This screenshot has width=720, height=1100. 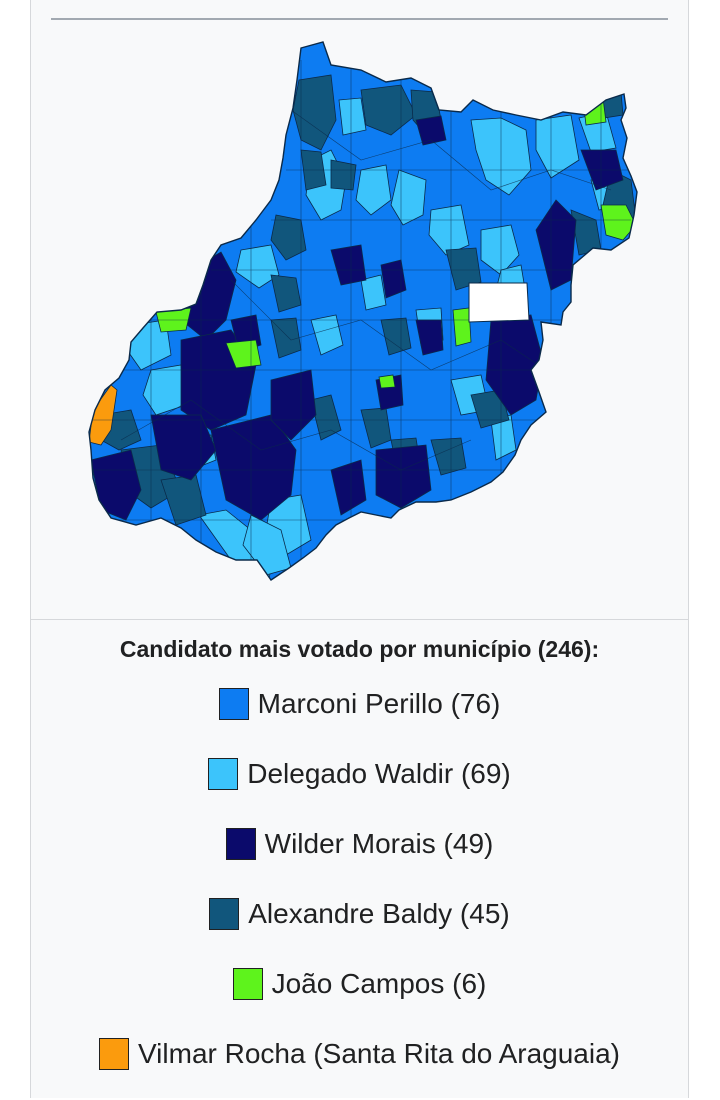 What do you see at coordinates (379, 843) in the screenshot?
I see `legend-label: Wilder Morais (49)` at bounding box center [379, 843].